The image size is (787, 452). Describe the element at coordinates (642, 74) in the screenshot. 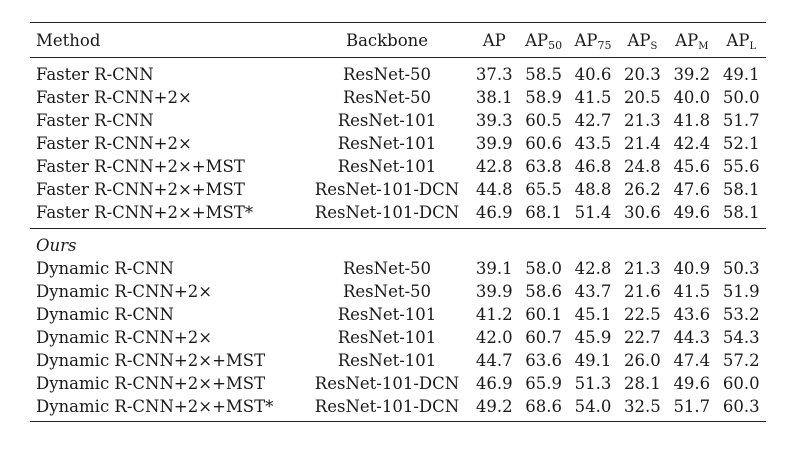

I see `cell-aps: 20.3` at that location.